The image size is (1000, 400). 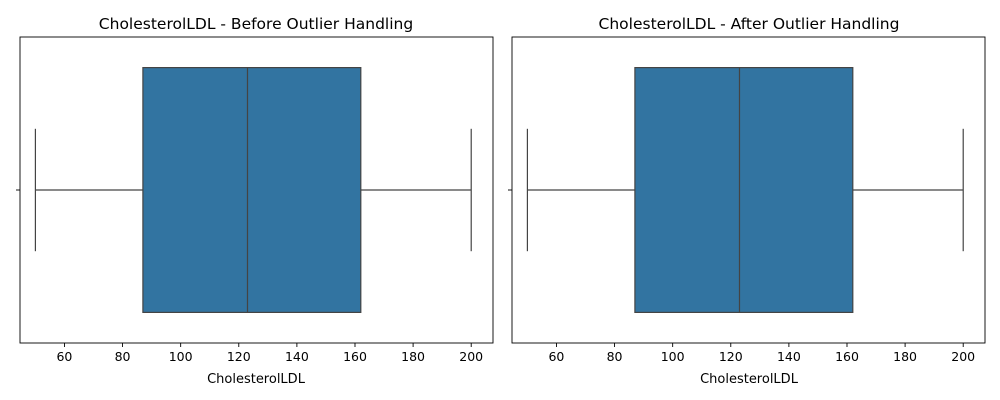 What do you see at coordinates (256, 24) in the screenshot?
I see `chart-title: CholesterolLDL - Before Outlier Handling` at bounding box center [256, 24].